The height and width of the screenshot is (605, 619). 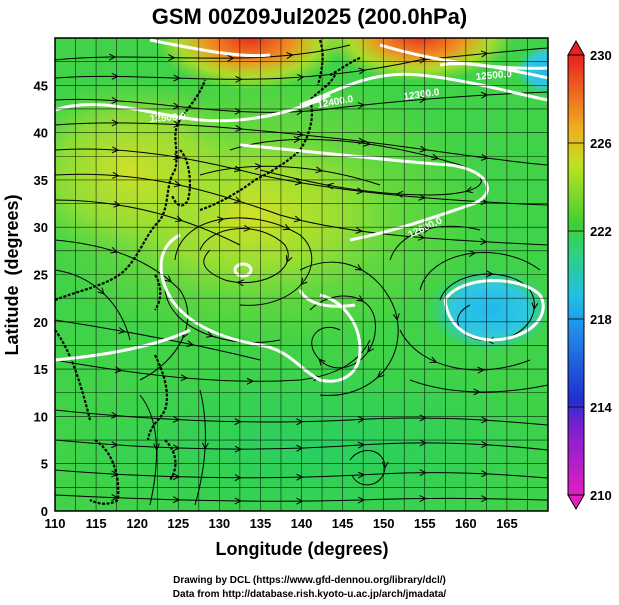 What do you see at coordinates (422, 95) in the screenshot?
I see `contour-label: 12300.0` at bounding box center [422, 95].